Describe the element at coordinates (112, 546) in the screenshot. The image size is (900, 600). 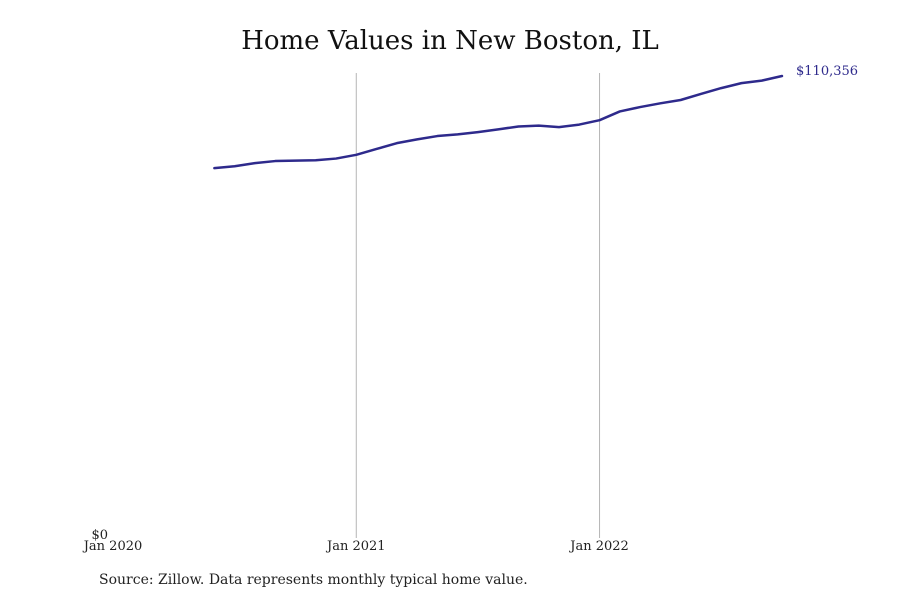
I see `x-tick-label: Jan 2020` at that location.